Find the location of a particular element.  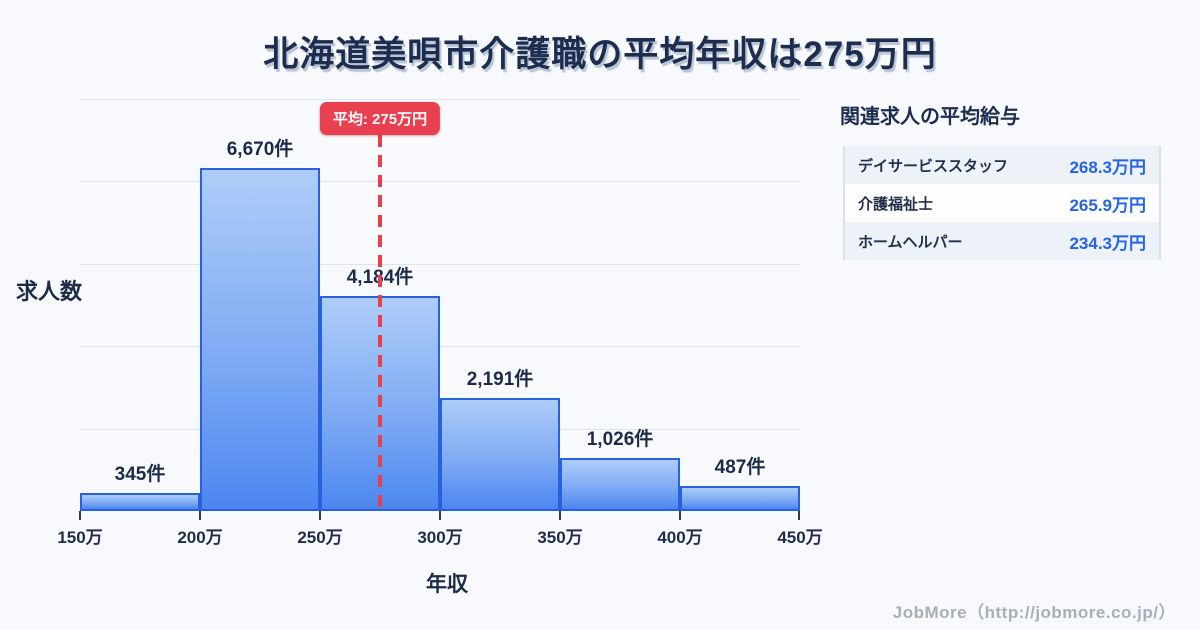

x-axis-label: 年収 is located at coordinates (447, 584).